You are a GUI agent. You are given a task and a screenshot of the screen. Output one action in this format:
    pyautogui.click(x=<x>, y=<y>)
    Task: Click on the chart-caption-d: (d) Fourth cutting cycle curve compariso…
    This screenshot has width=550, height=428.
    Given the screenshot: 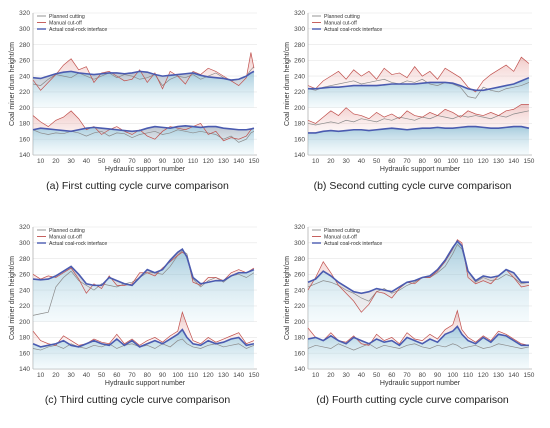 What is the action you would take?
    pyautogui.click(x=412, y=400)
    